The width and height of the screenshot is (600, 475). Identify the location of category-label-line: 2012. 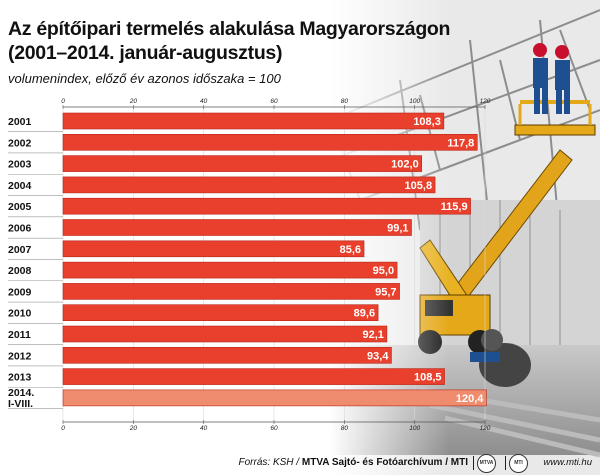
(20, 356).